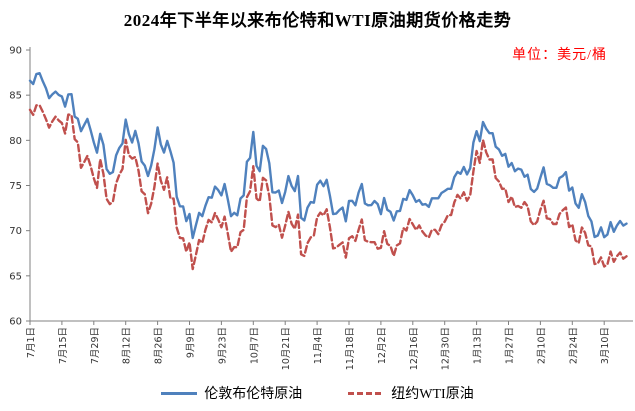  Describe the element at coordinates (15, 322) in the screenshot. I see `y-tick-label: 60` at that location.